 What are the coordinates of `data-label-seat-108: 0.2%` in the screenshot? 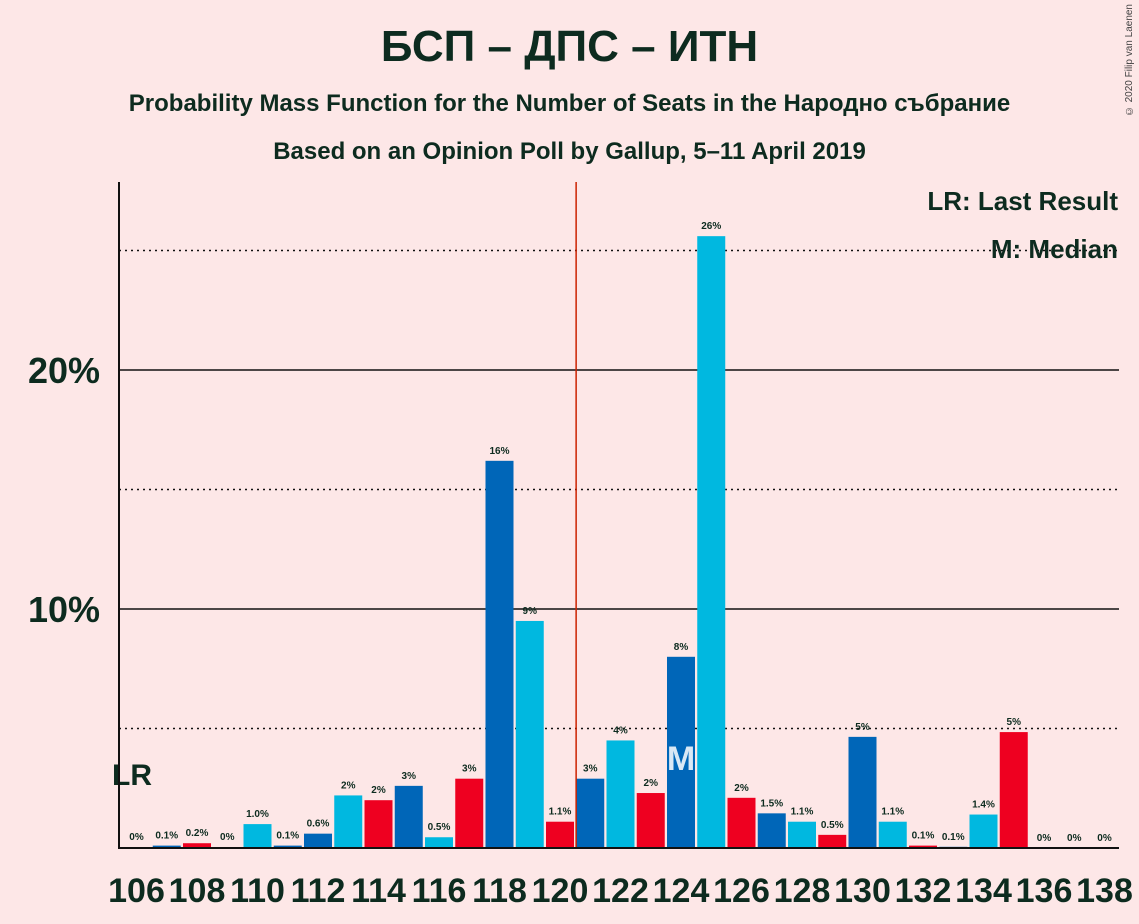 It's located at (197, 833).